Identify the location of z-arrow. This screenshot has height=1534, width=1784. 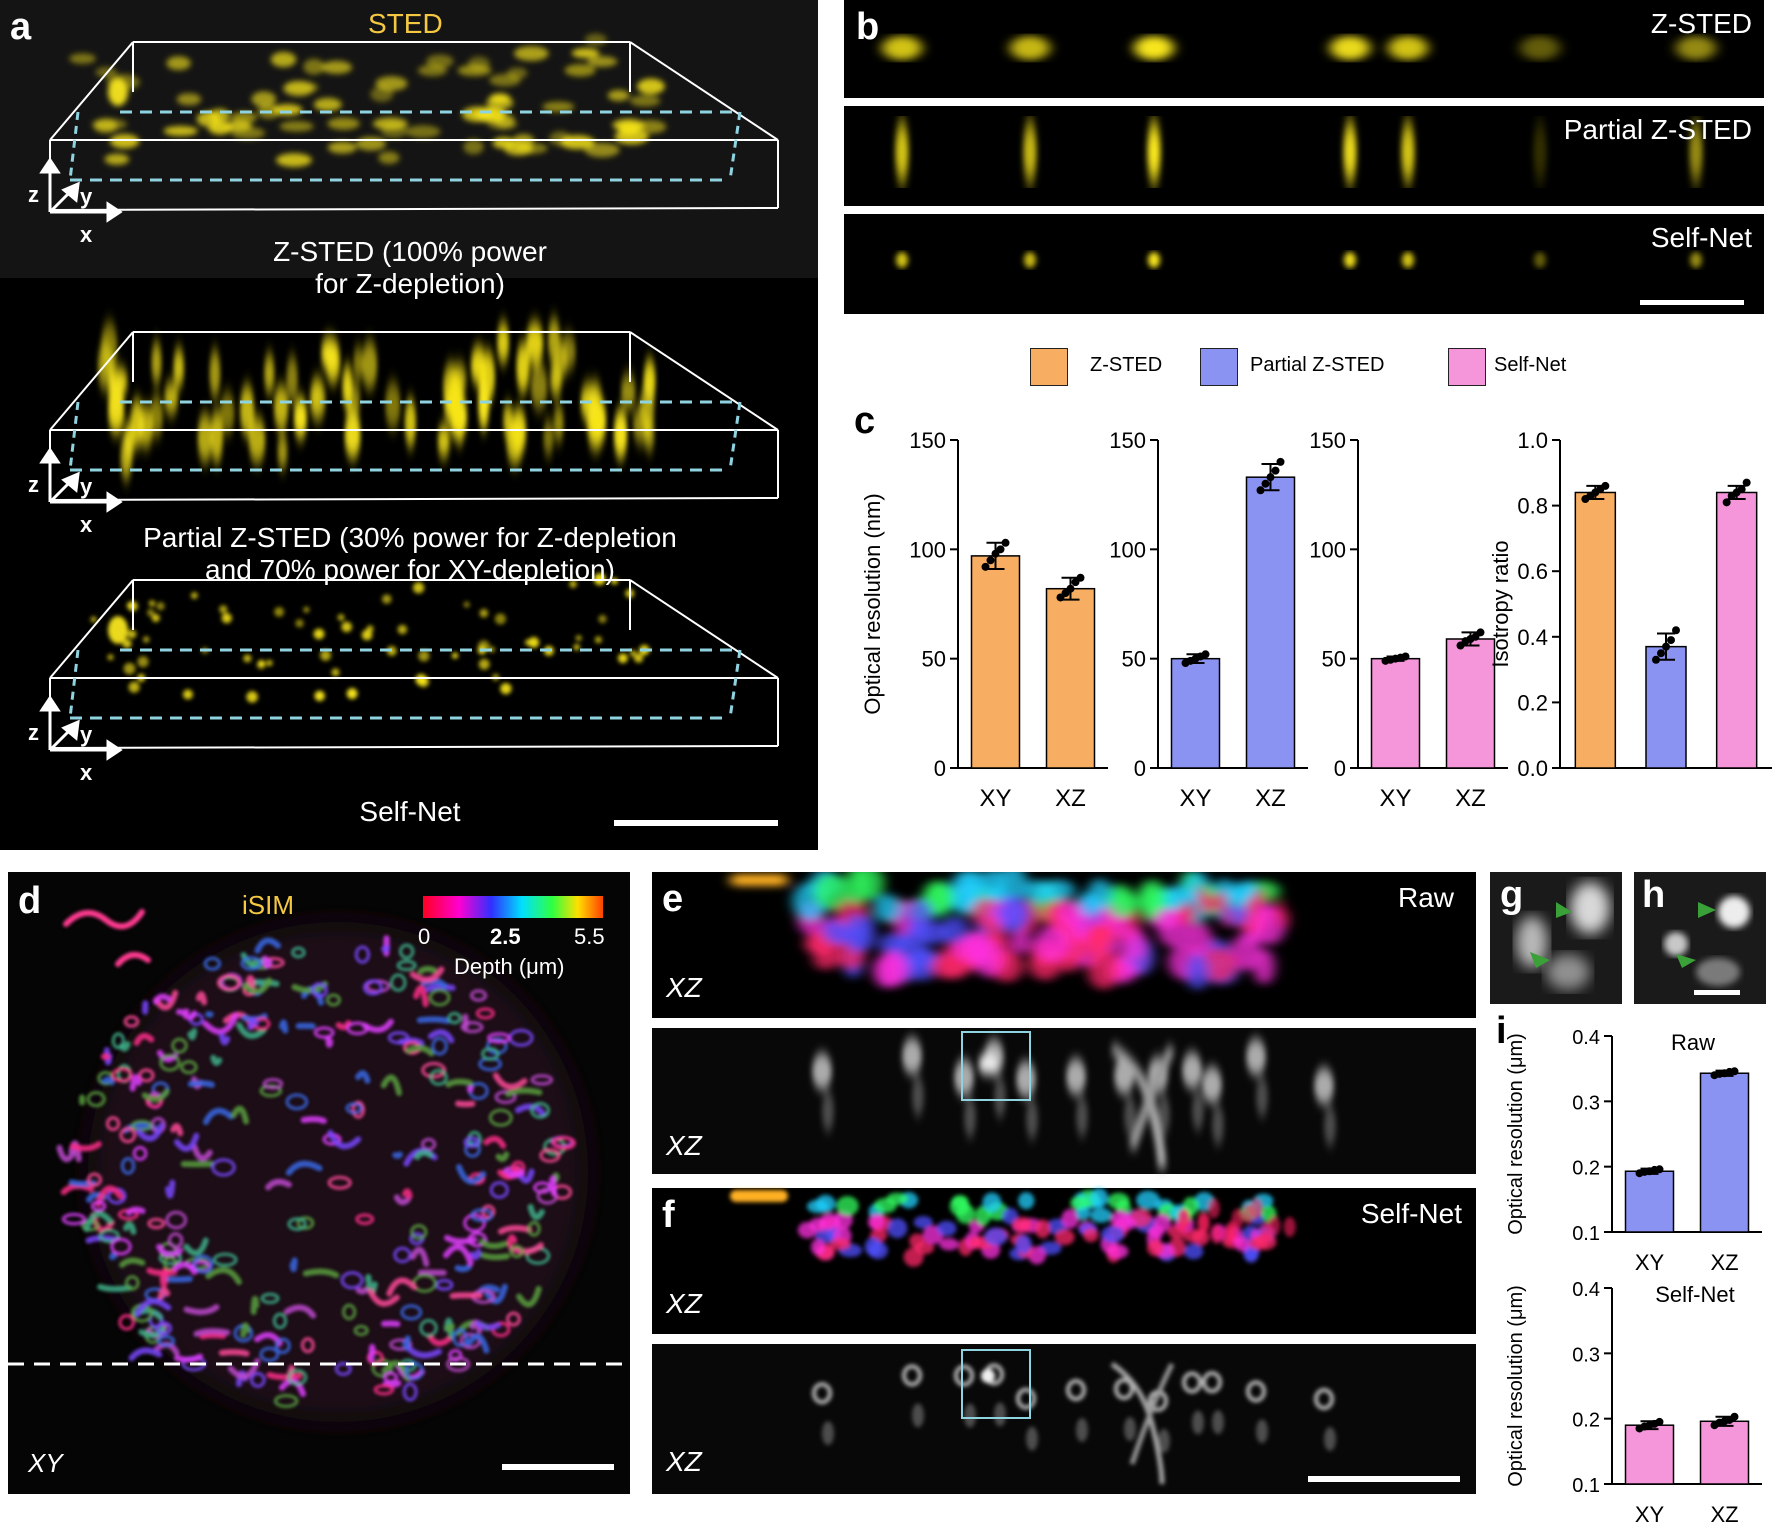
(50, 165).